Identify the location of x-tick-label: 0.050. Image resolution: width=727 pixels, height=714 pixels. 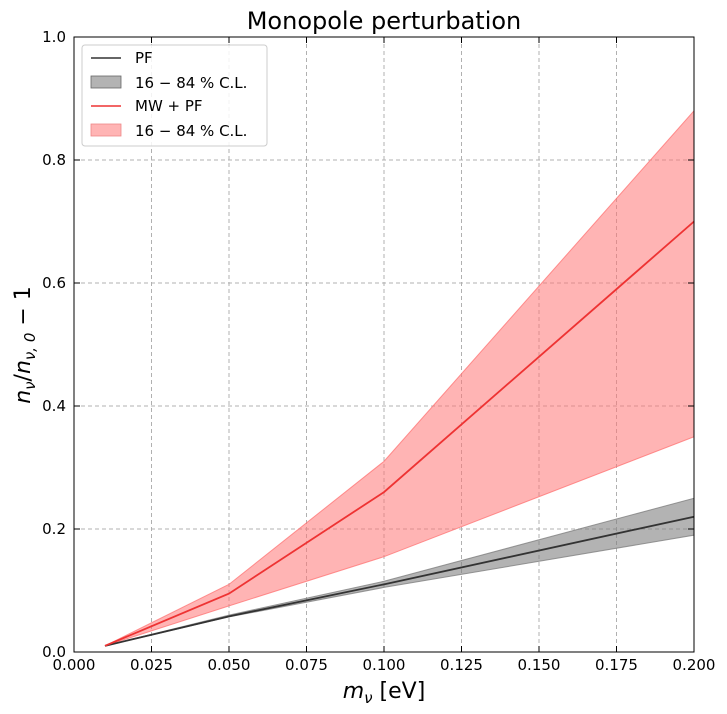
(229, 665).